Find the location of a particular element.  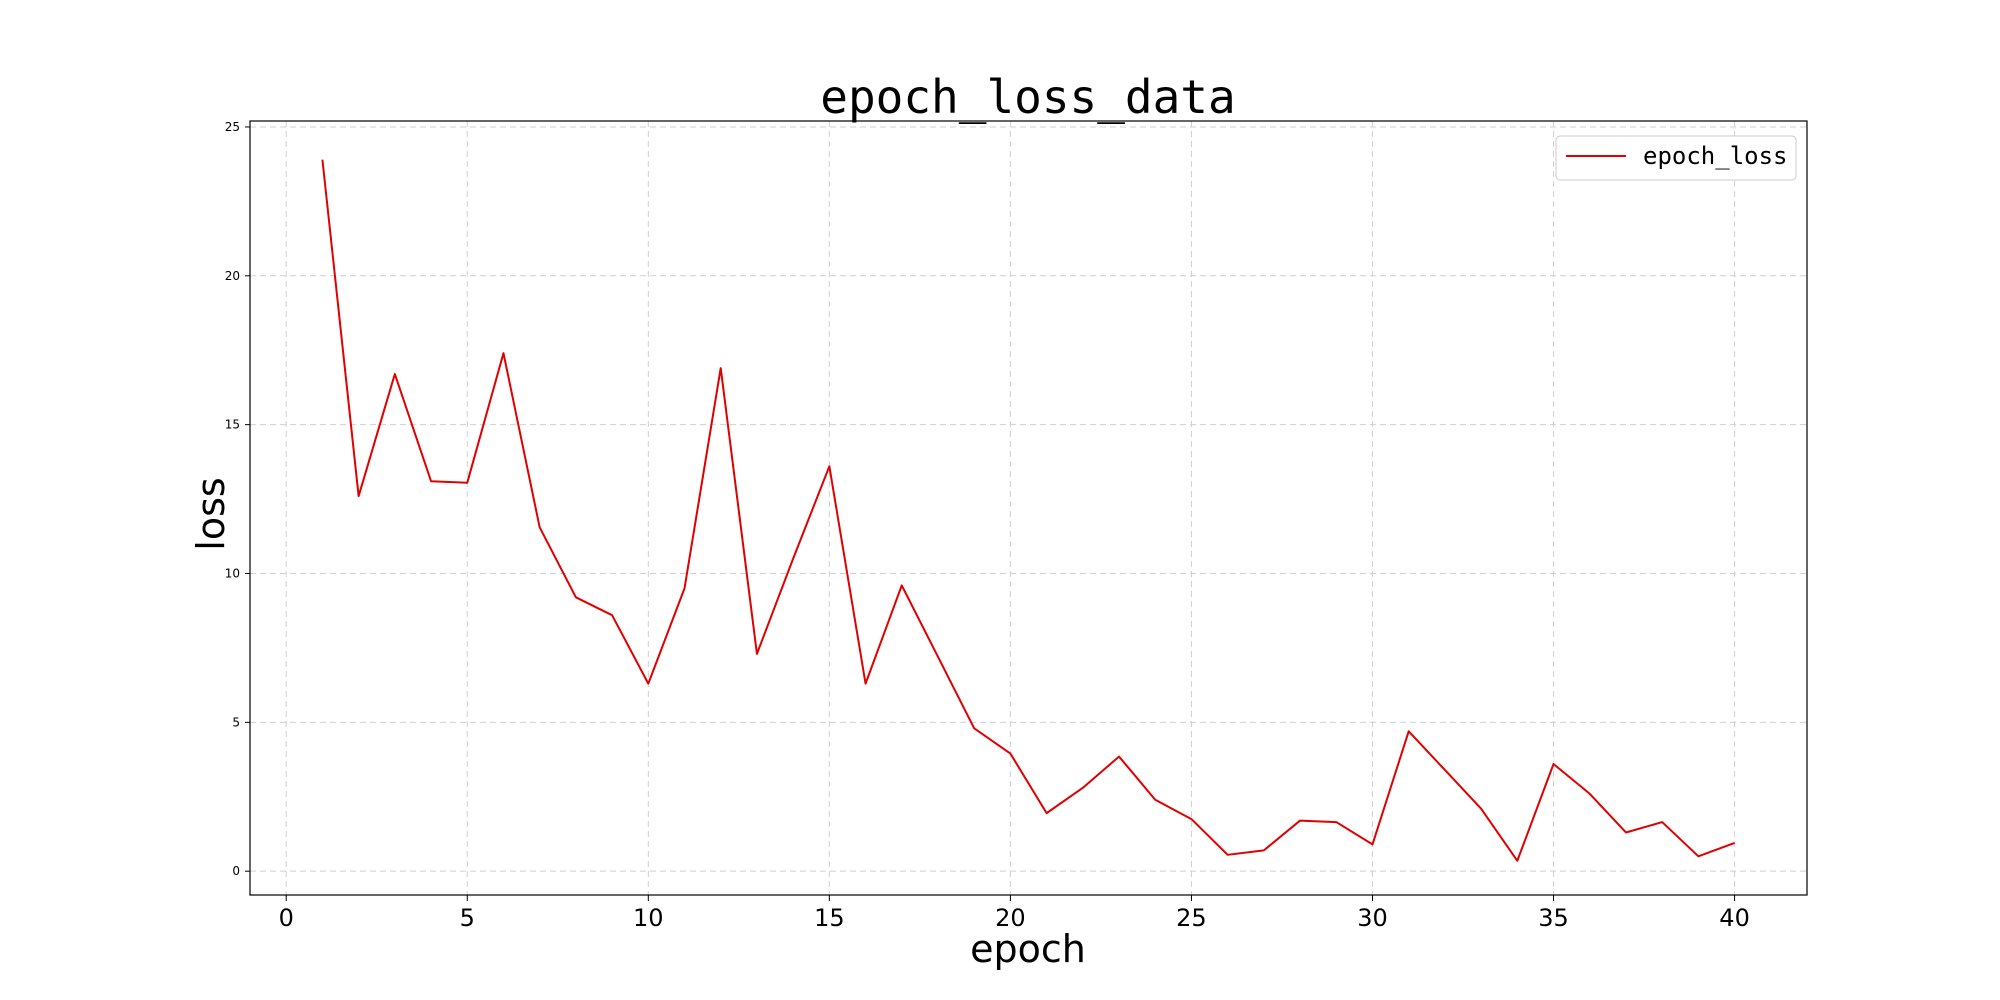

y-tick-label: 0 is located at coordinates (236, 871).